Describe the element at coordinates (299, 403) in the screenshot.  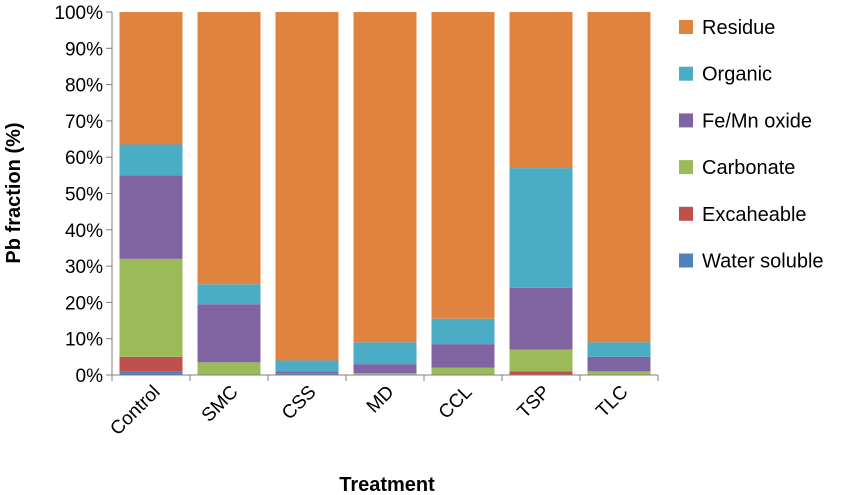
I see `x-tick-label: CSS` at that location.